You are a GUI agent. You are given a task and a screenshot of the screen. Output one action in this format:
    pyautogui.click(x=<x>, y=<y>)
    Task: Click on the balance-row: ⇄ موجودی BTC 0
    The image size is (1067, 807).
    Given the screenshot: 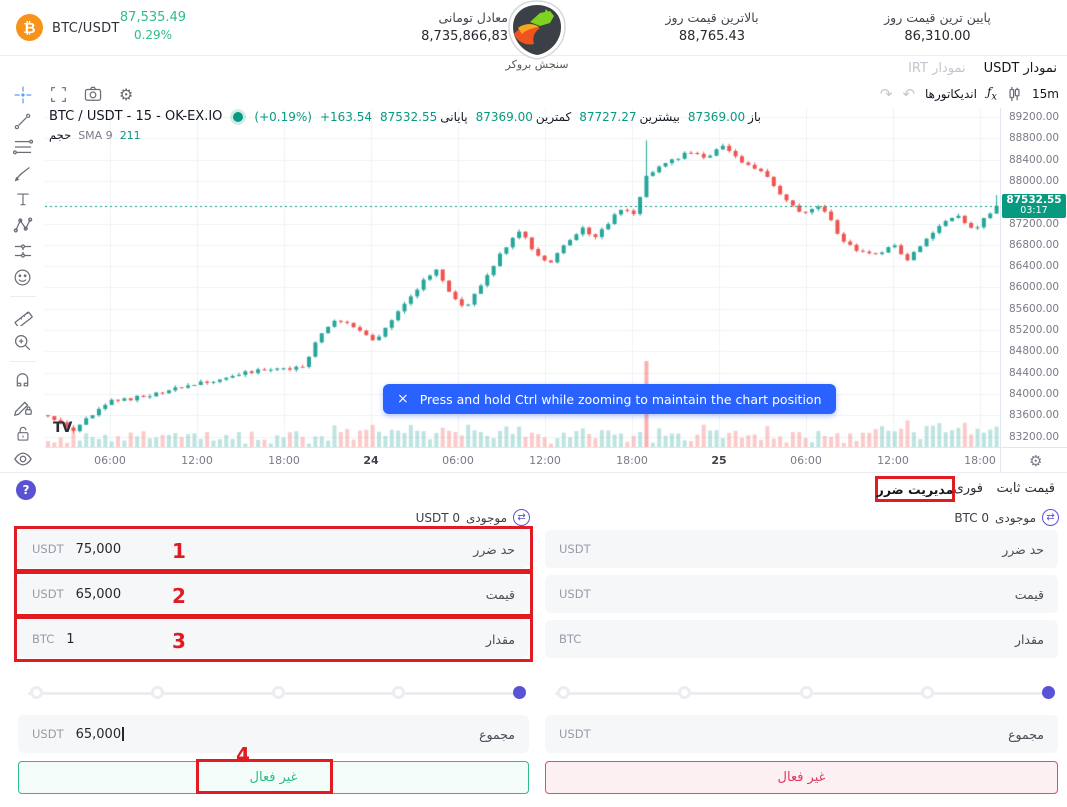 What is the action you would take?
    pyautogui.click(x=1006, y=517)
    